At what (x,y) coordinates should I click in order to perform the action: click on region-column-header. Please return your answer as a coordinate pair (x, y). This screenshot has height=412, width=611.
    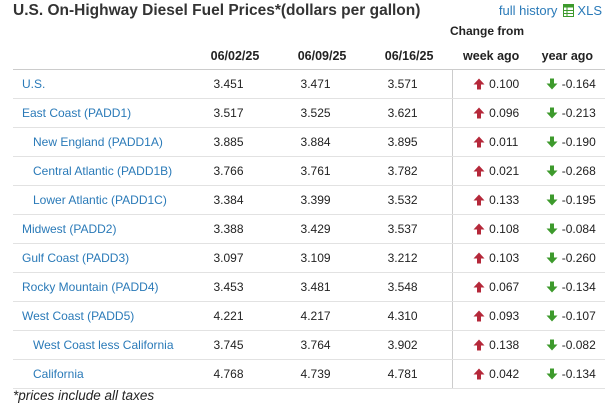
    Looking at the image, I should click on (102, 56).